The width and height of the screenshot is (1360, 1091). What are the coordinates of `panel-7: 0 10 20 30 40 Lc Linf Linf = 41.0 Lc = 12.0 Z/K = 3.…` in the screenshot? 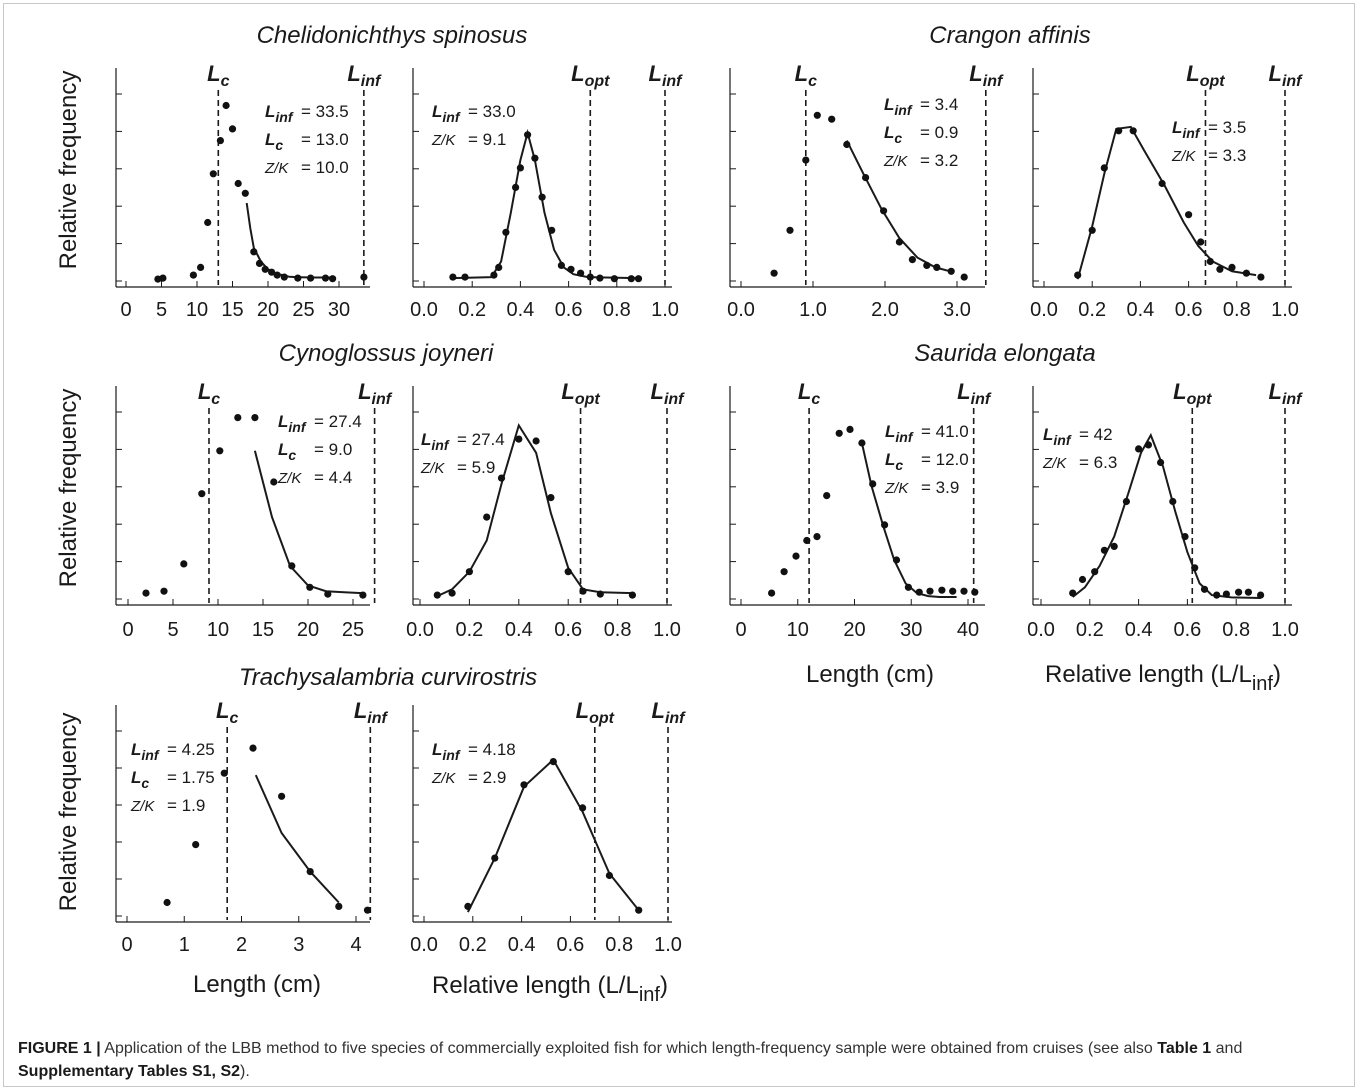 It's located at (860, 510).